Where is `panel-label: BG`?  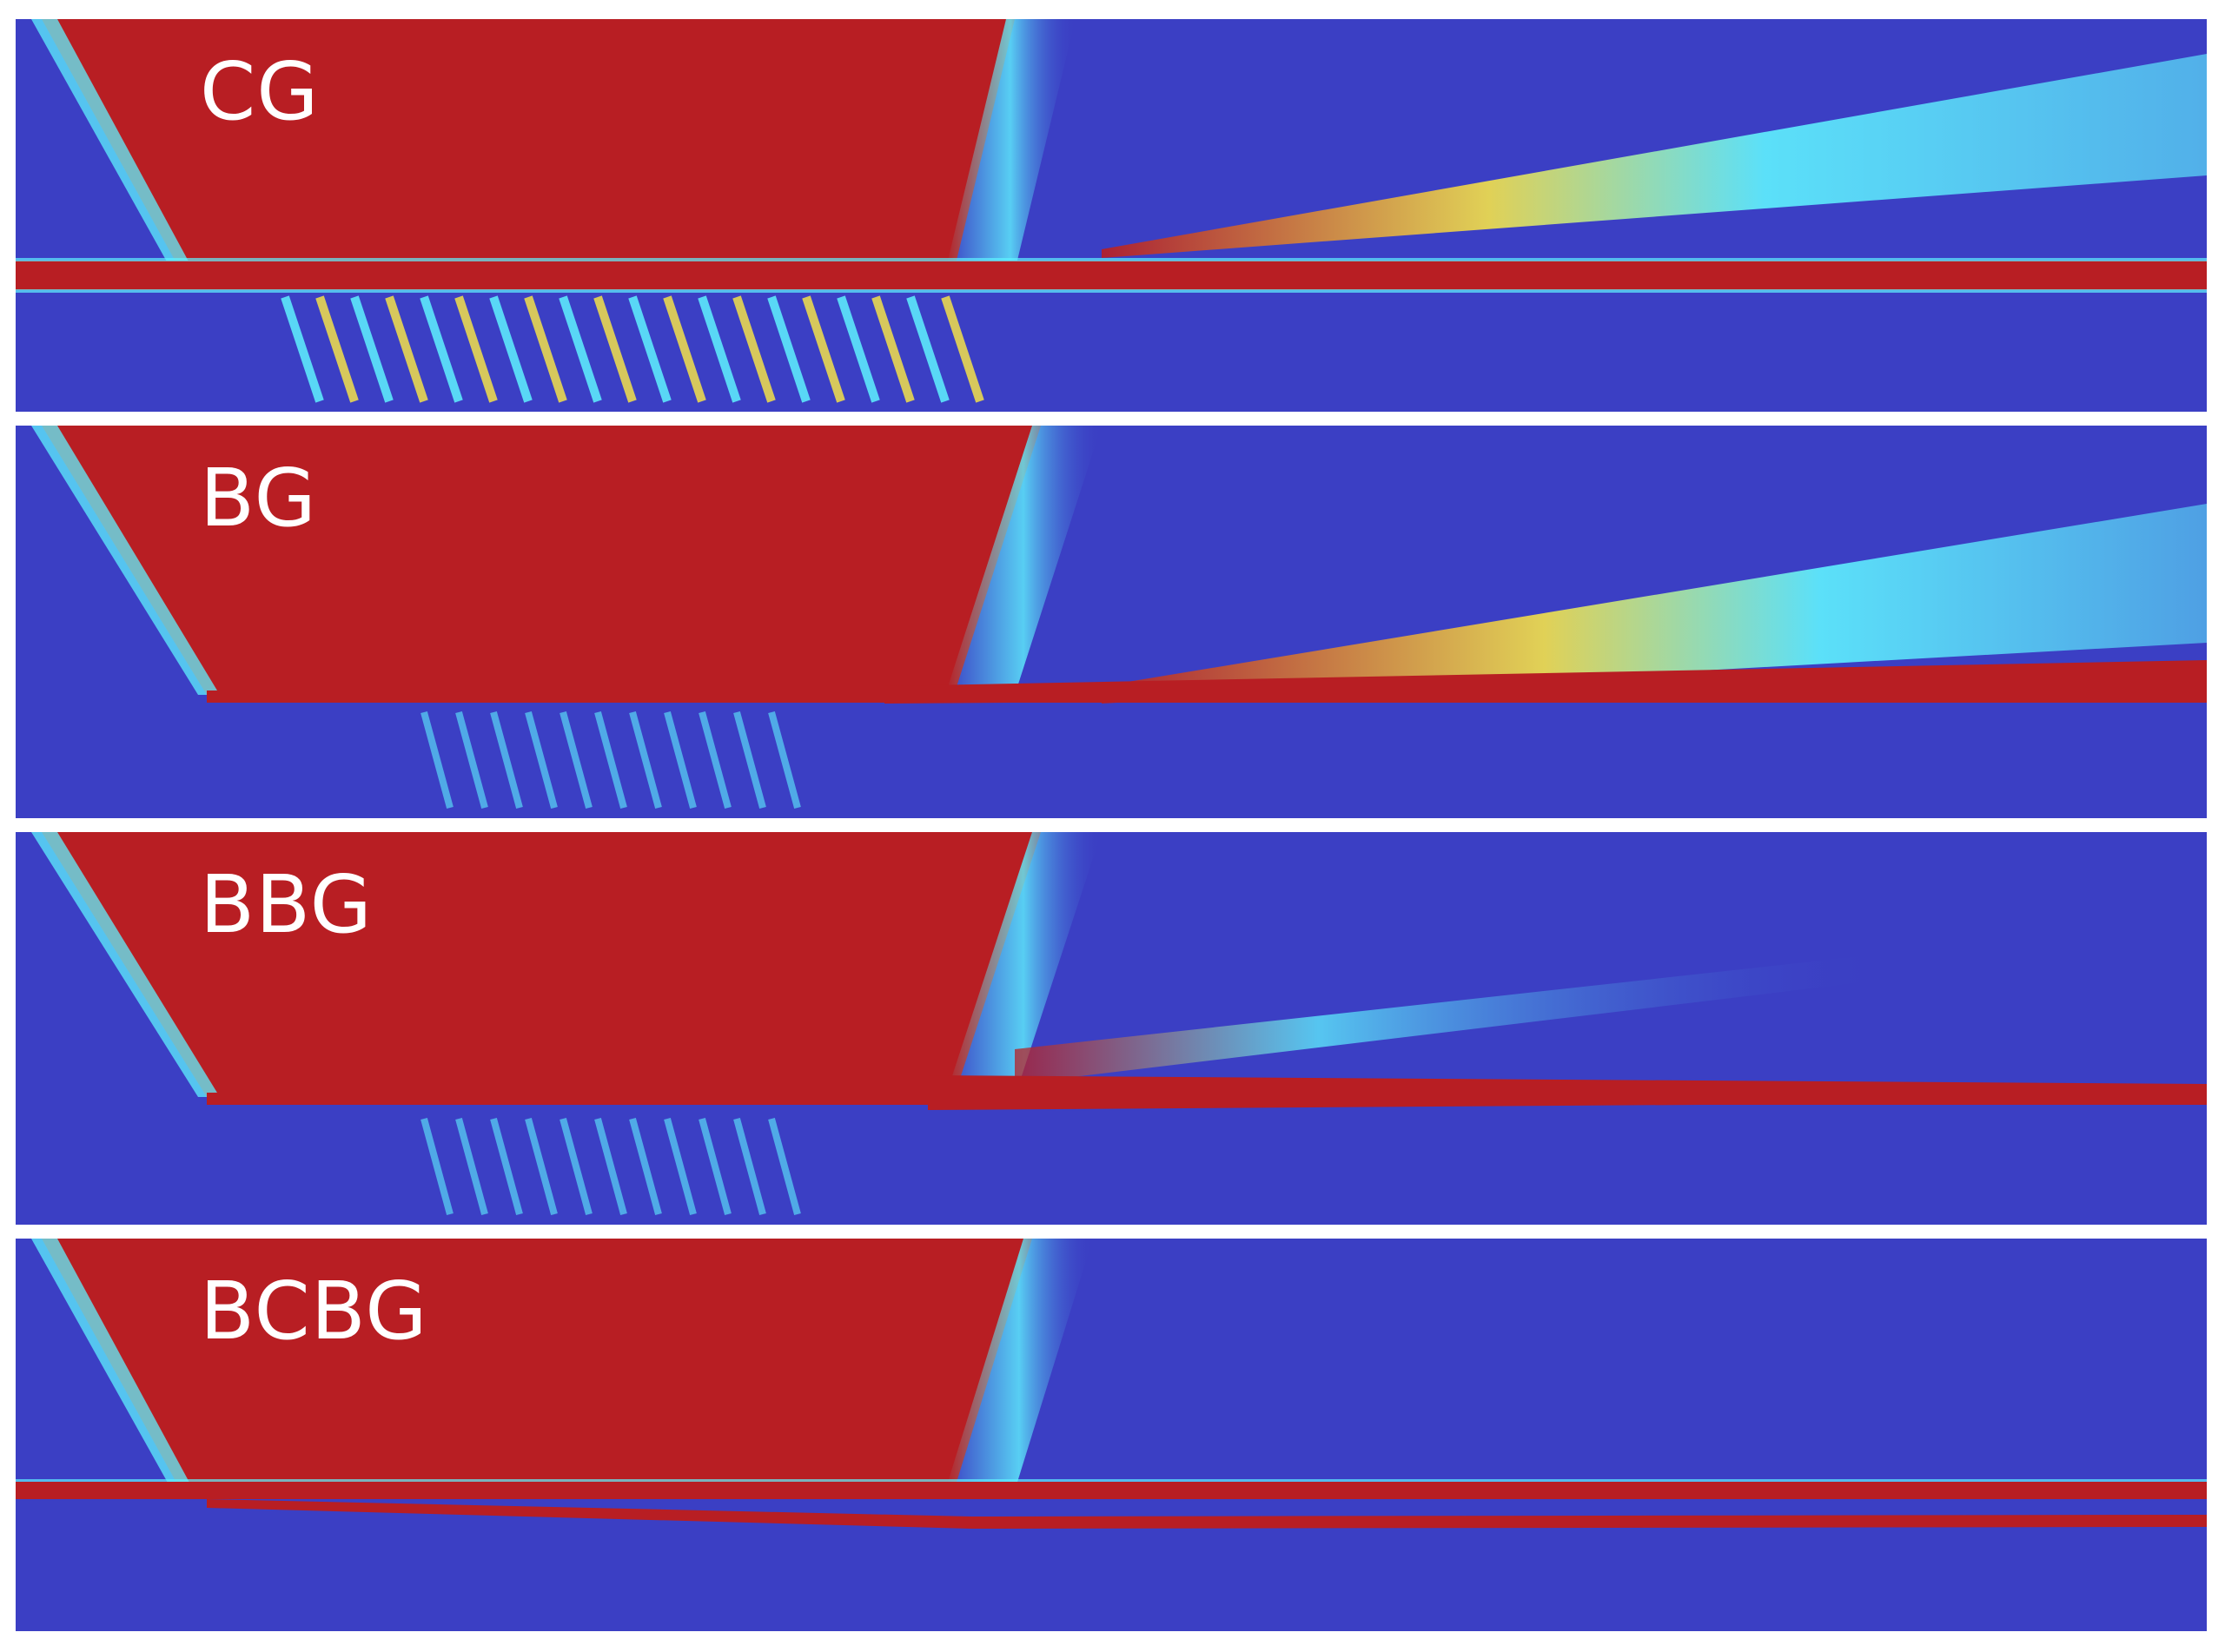 panel-label: BG is located at coordinates (258, 498).